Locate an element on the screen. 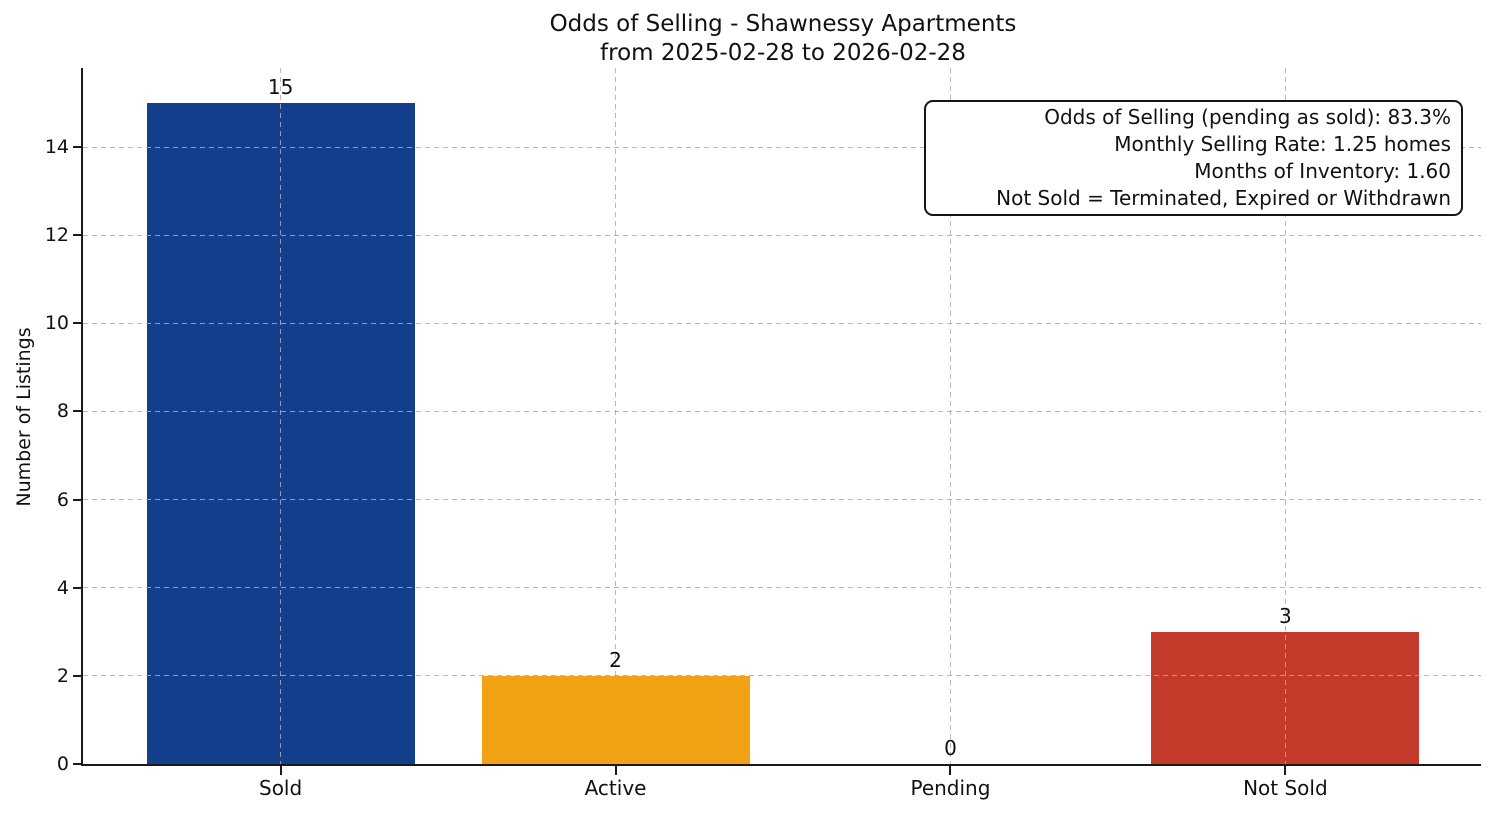 This screenshot has height=816, width=1494. annotation-odds-of-selling: Odds of Selling (pending as sold): 83.3% is located at coordinates (1247, 117).